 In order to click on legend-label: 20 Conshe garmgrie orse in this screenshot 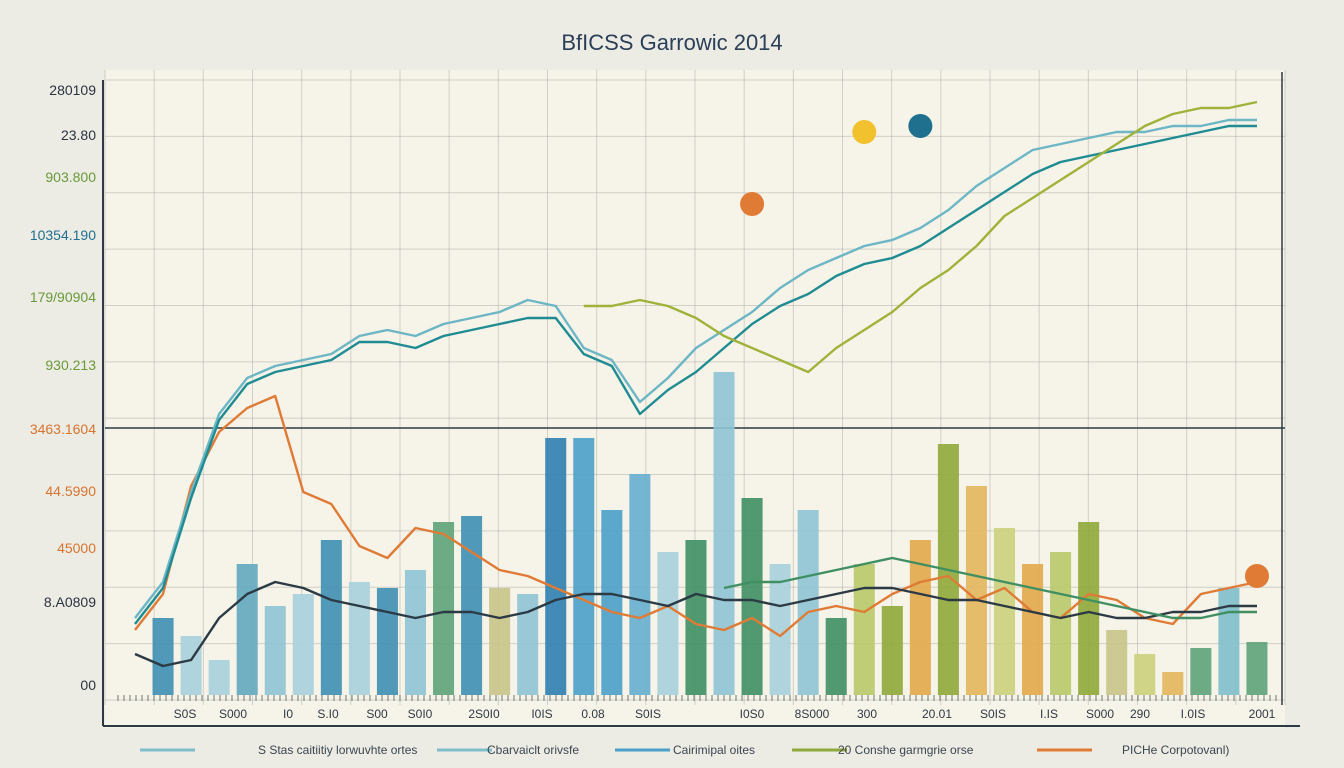, I will do `click(906, 750)`.